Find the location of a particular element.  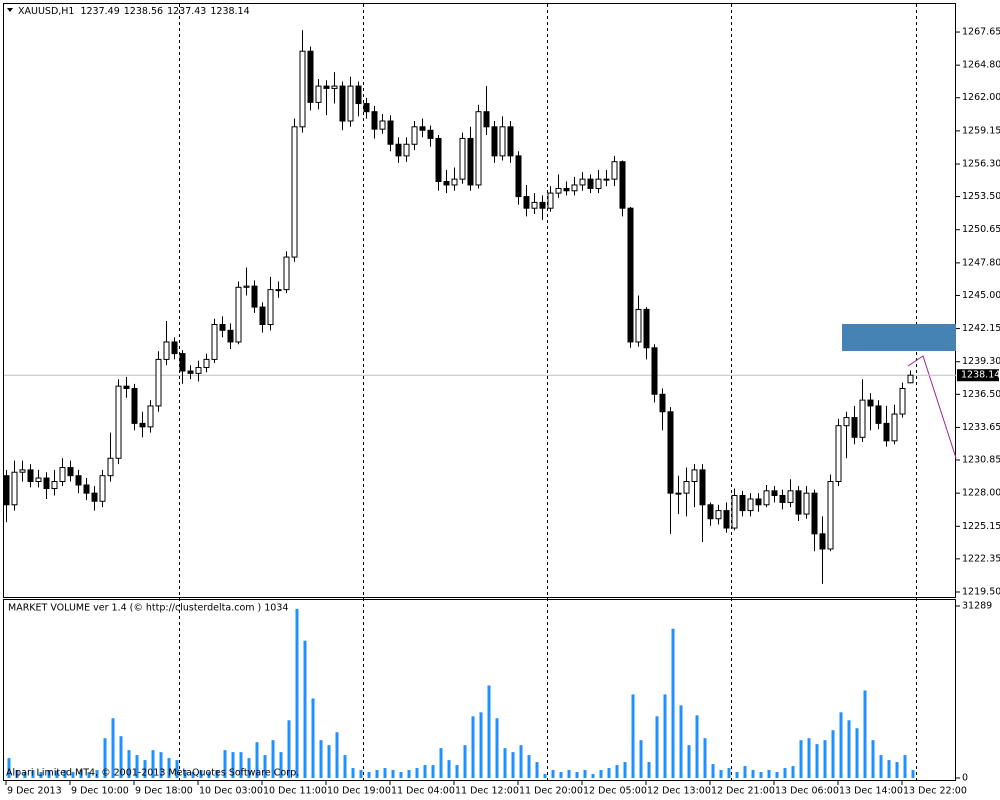

y-tick-label: 1228.00 is located at coordinates (981, 493).